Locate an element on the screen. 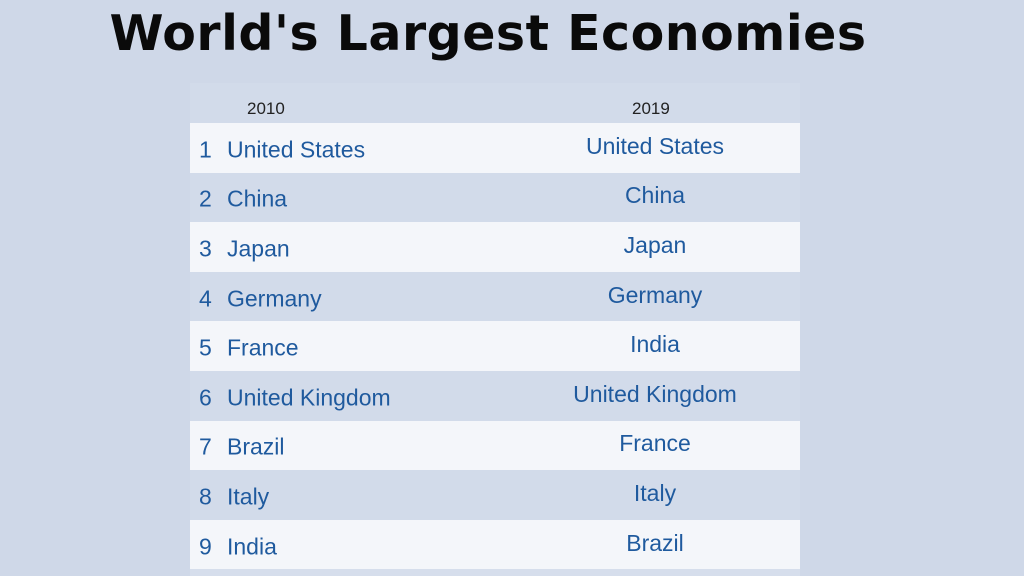  country-2019: United Kingdom is located at coordinates (655, 393).